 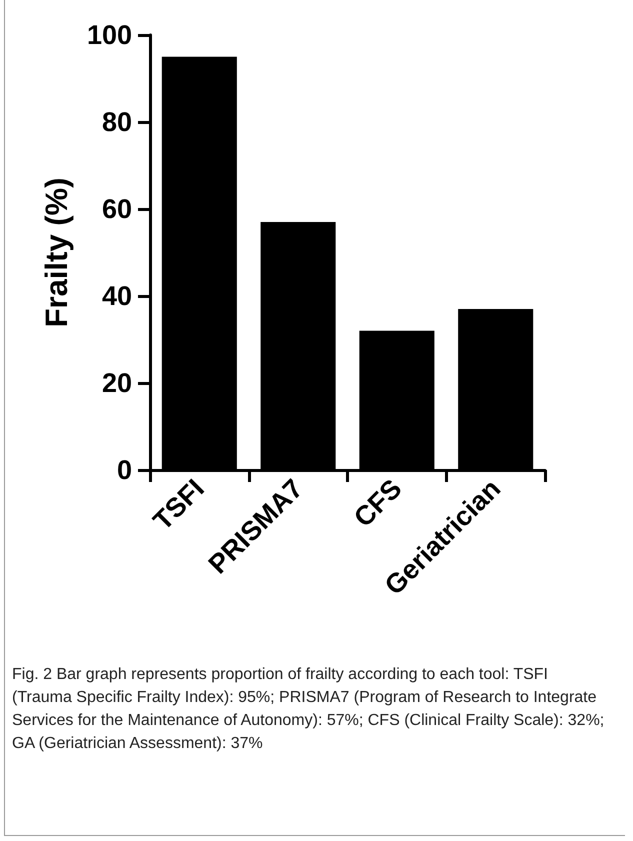 I want to click on y-tick-label: 100, so click(x=109, y=35).